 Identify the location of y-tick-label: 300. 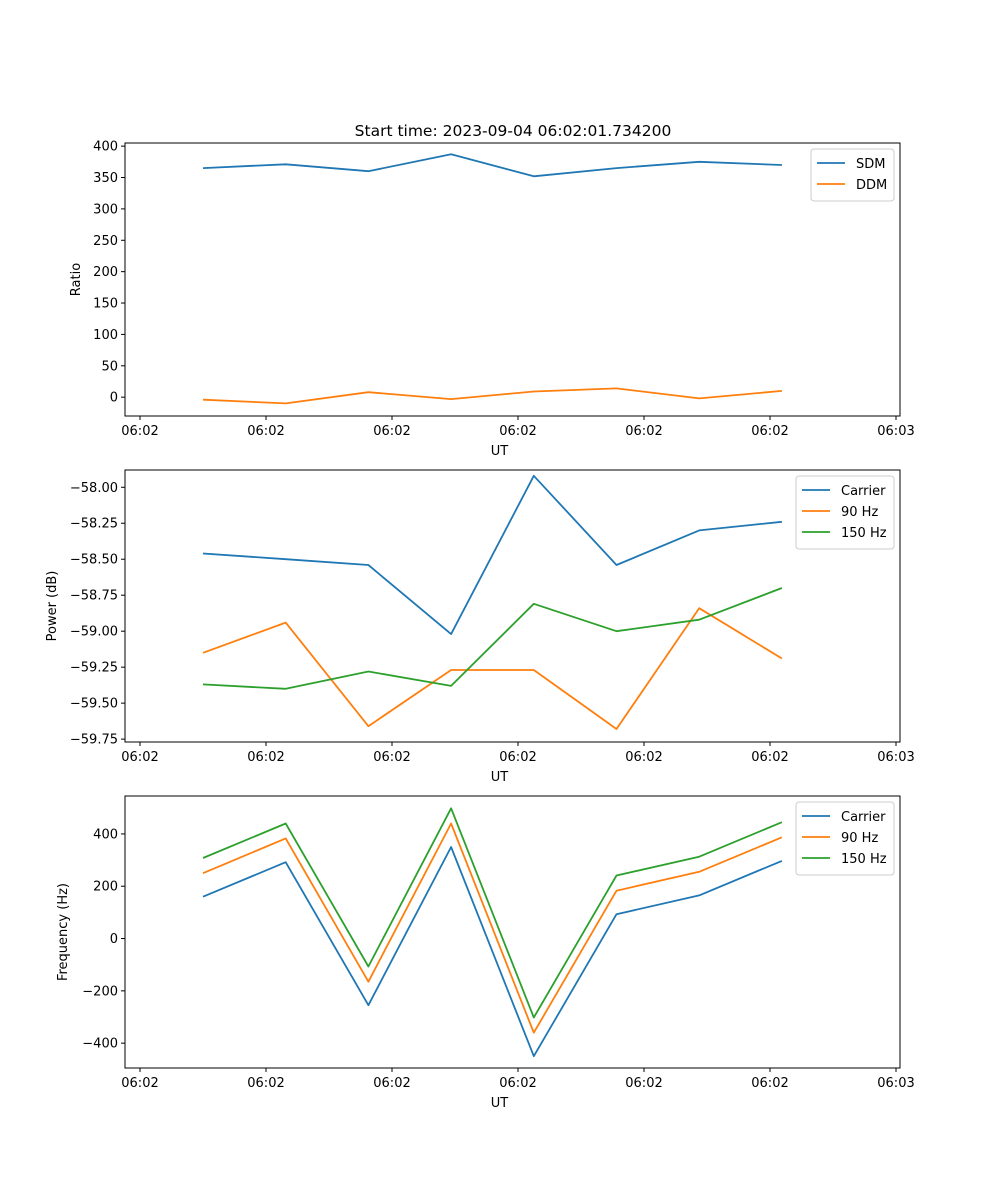
(105, 209).